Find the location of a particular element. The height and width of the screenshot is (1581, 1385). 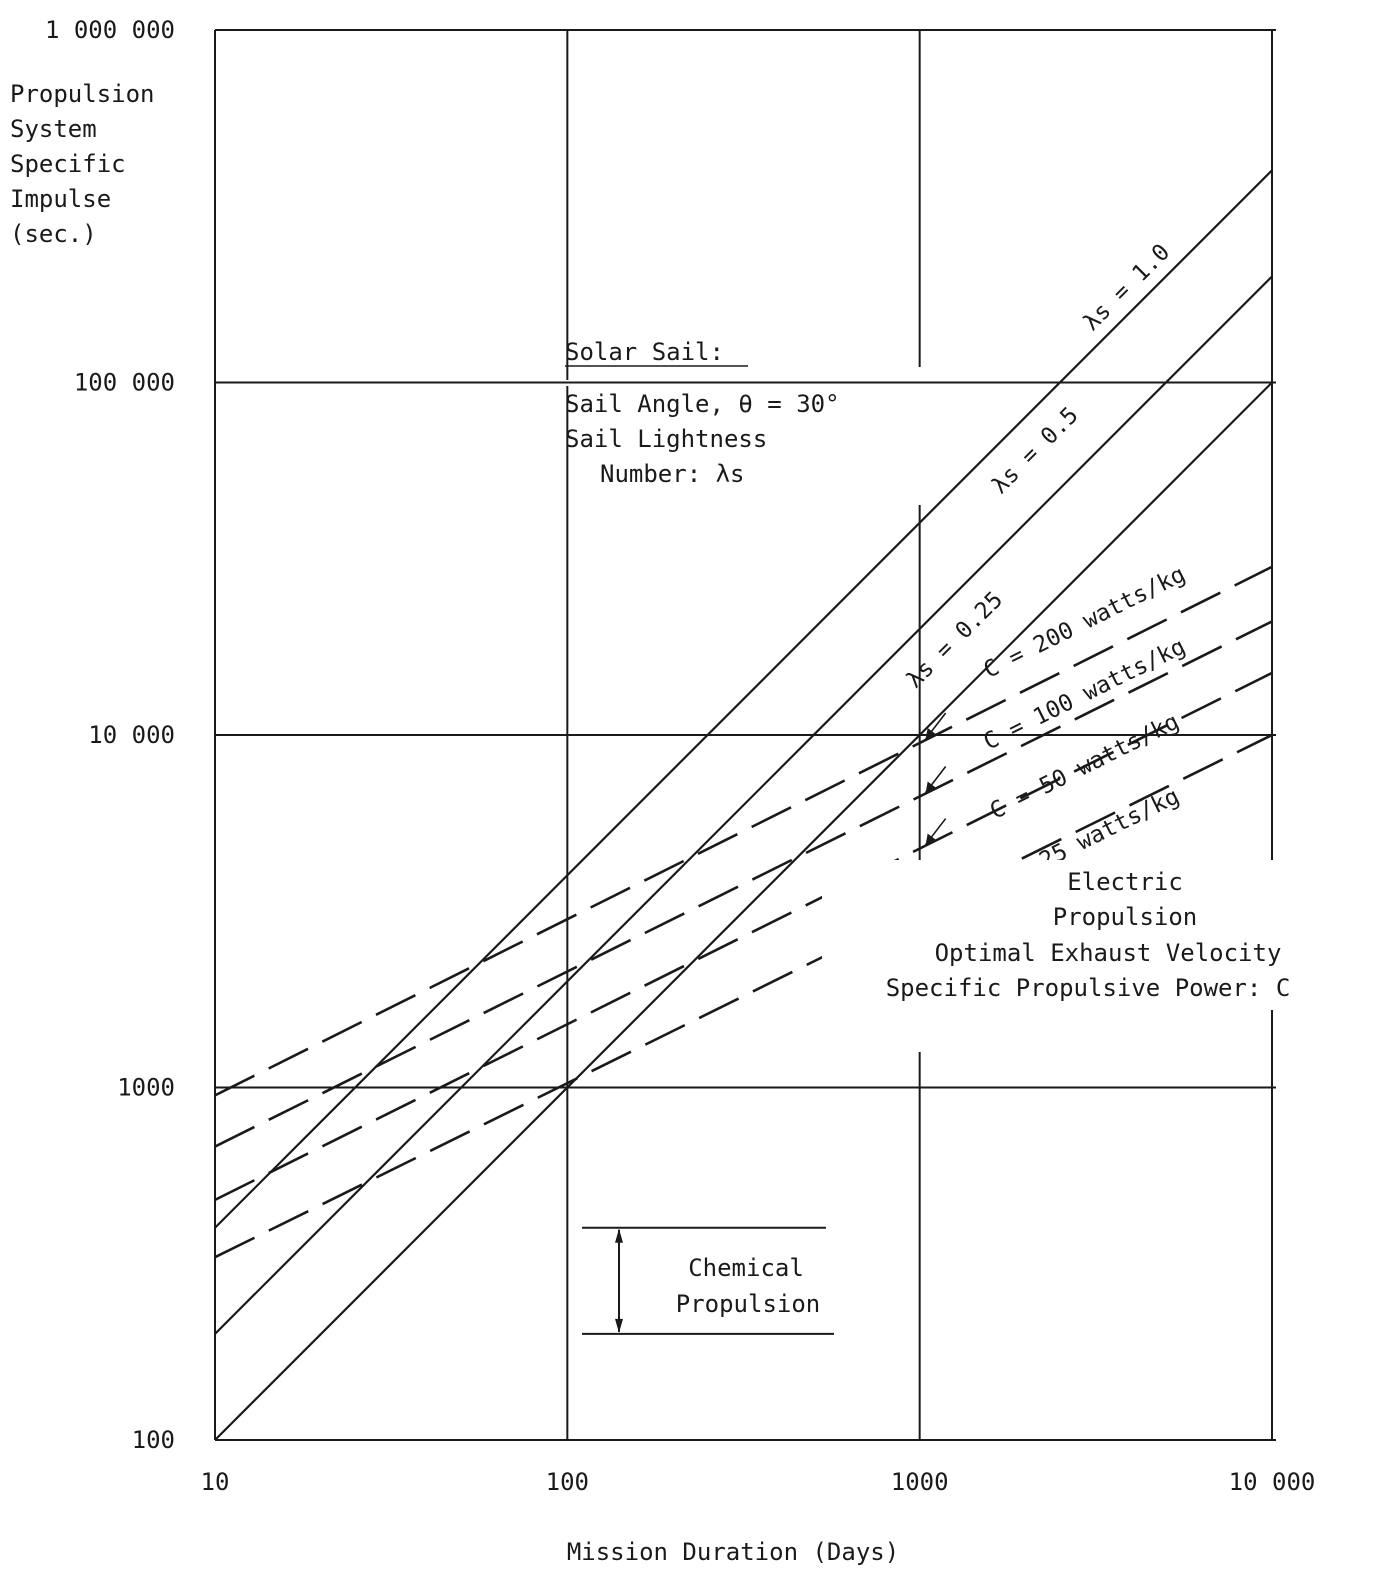

electric-note-background is located at coordinates (1086, 935).